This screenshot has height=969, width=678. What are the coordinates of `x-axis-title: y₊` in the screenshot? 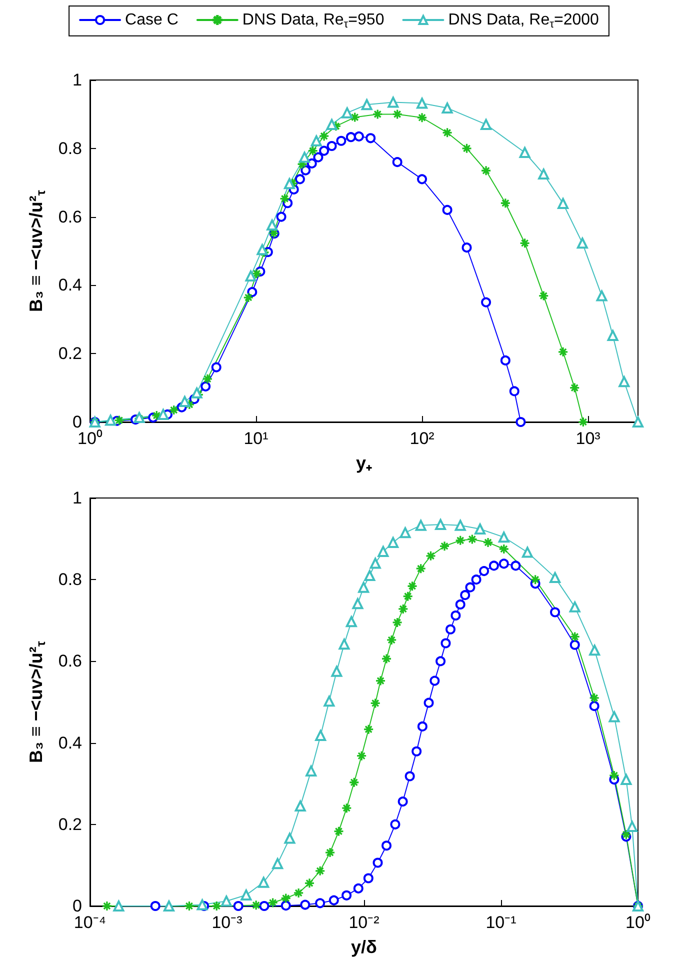 It's located at (364, 463).